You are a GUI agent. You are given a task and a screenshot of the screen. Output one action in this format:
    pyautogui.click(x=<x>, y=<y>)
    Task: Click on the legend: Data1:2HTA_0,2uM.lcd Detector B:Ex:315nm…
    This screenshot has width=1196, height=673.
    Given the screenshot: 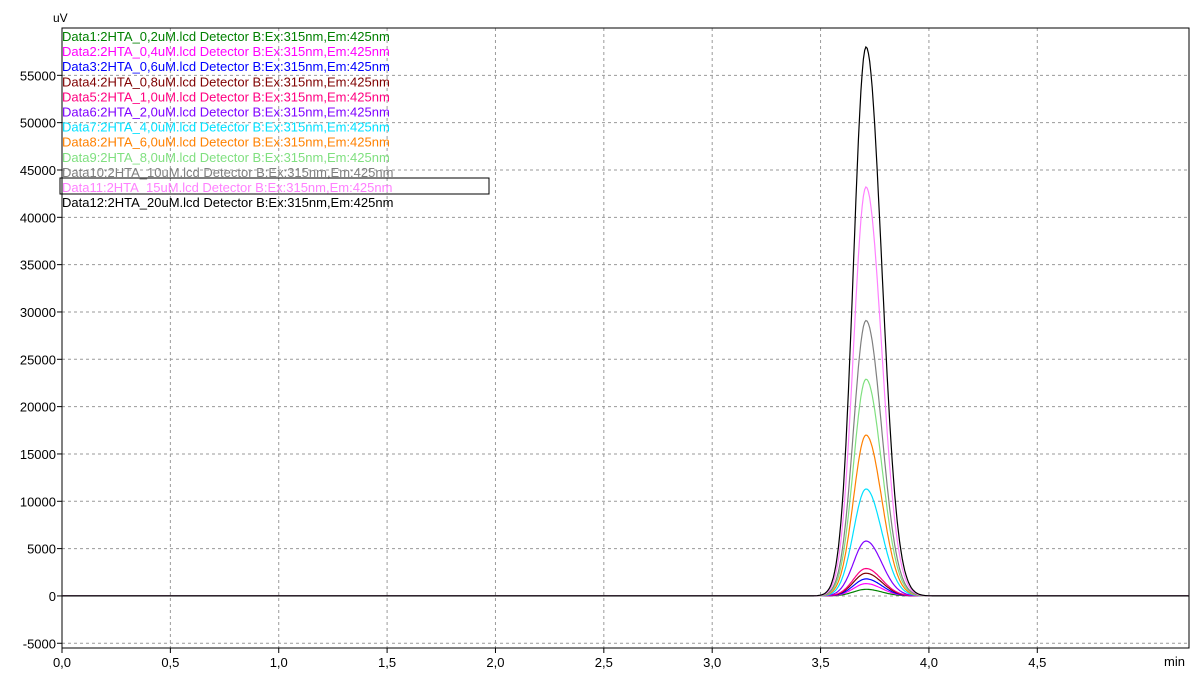 What is the action you would take?
    pyautogui.click(x=274, y=119)
    